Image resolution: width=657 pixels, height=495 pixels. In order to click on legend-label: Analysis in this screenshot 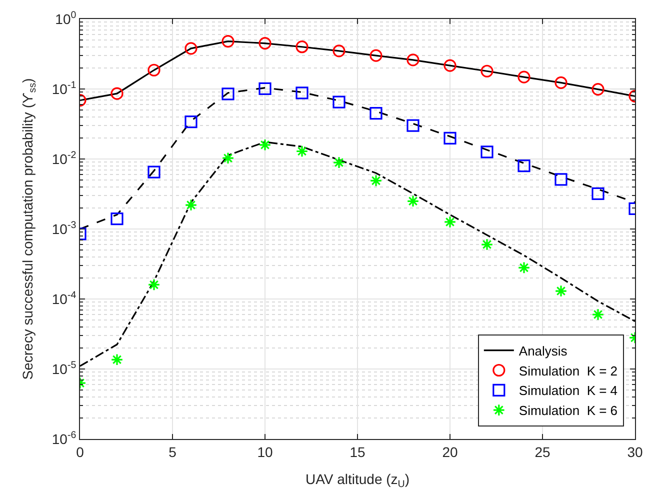, I will do `click(543, 350)`.